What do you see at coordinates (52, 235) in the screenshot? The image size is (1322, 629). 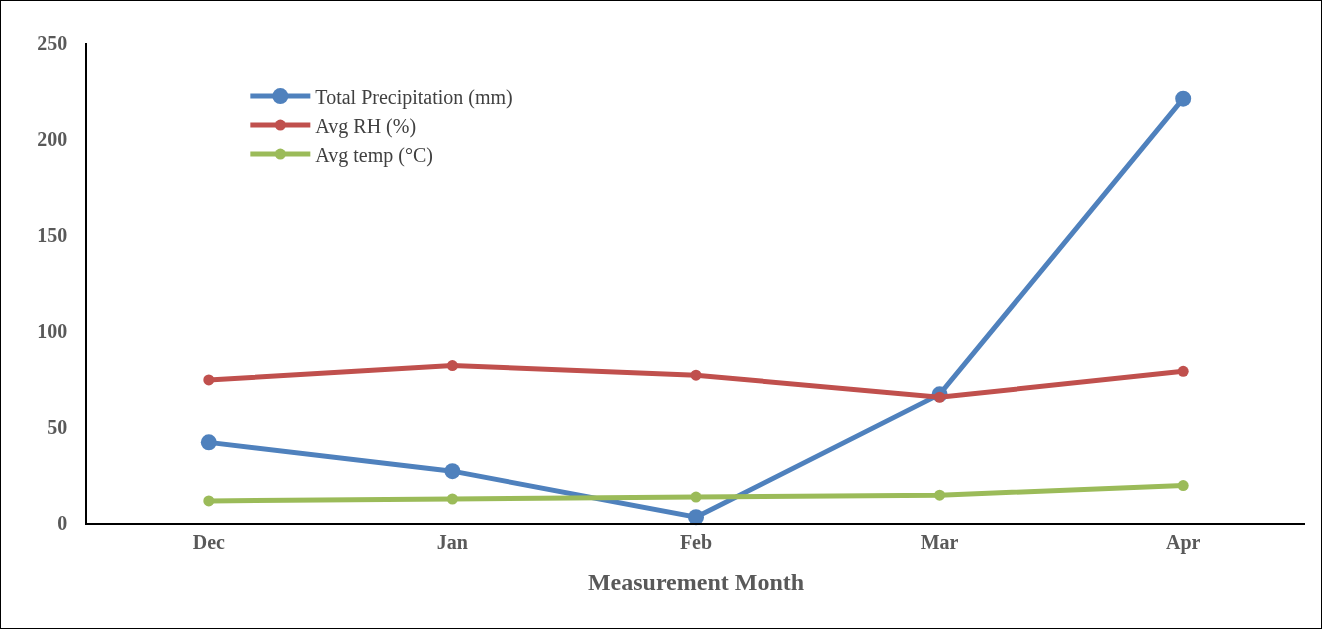 I see `y-tick-label: 150` at bounding box center [52, 235].